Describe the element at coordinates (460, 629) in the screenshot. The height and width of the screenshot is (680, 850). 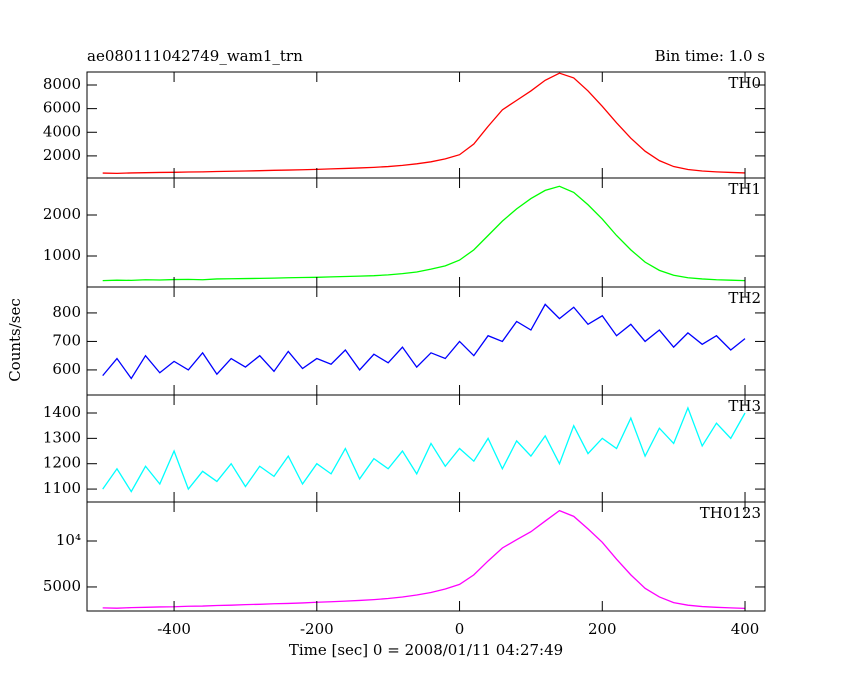
I see `x-tick-label: 0` at that location.